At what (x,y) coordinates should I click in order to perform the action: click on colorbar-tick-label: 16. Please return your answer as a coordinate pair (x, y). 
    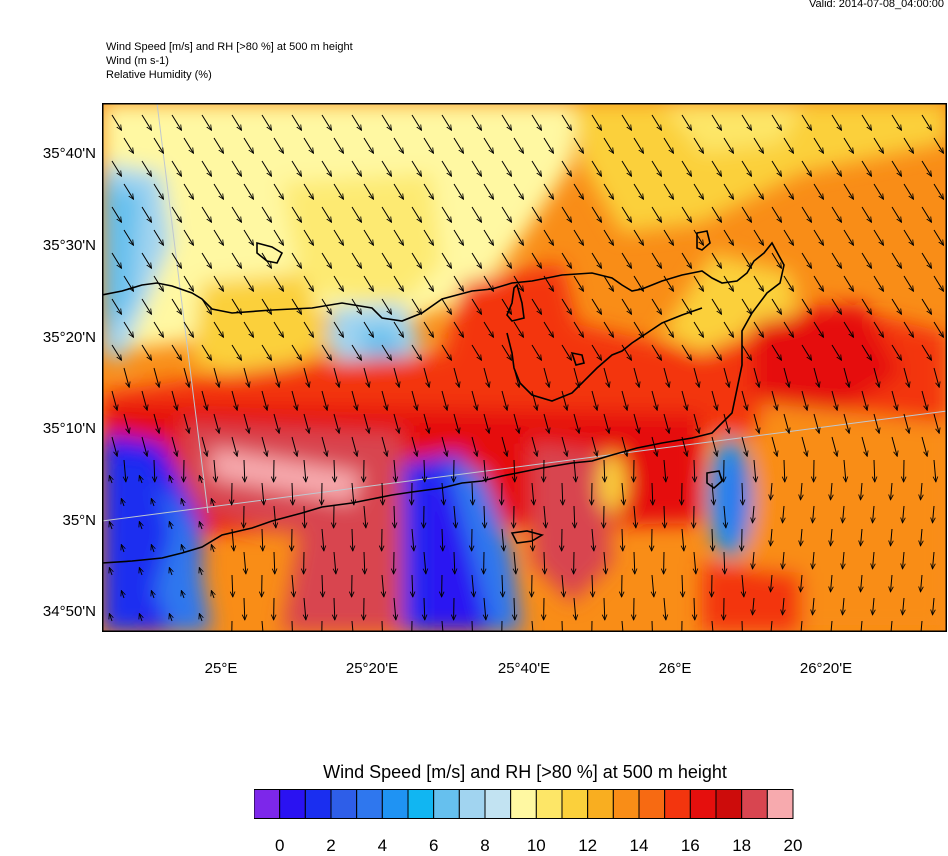
    Looking at the image, I should click on (690, 846).